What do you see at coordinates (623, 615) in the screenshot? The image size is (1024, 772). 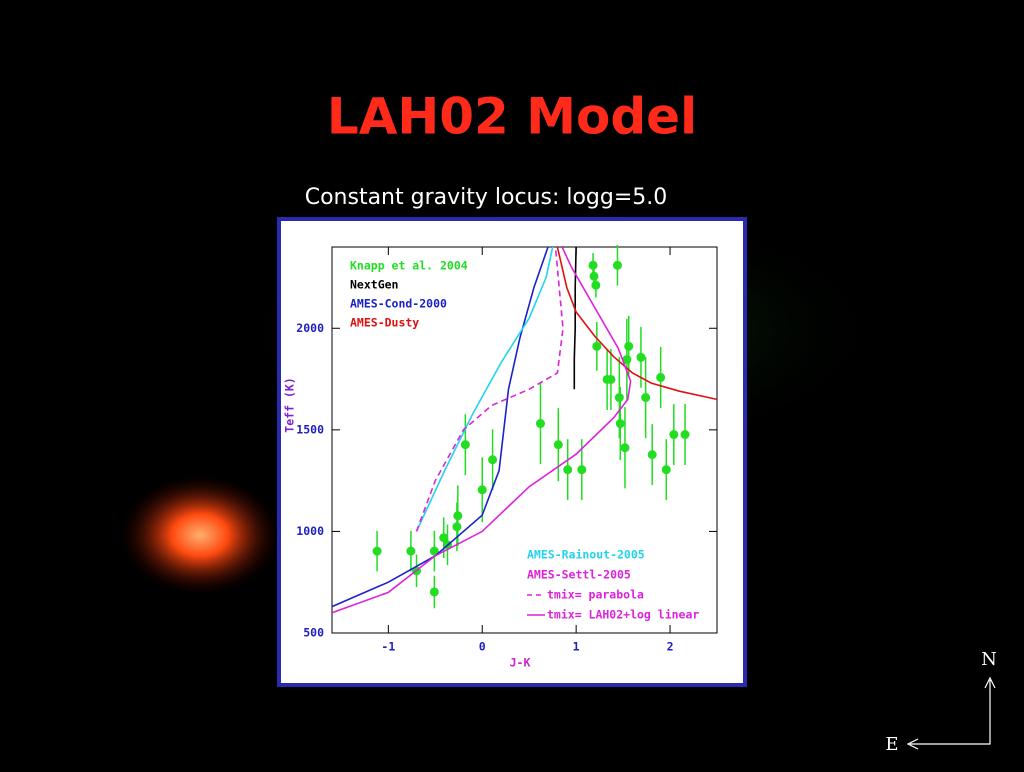 I see `legend-label: tmix= LAH02+log linear` at bounding box center [623, 615].